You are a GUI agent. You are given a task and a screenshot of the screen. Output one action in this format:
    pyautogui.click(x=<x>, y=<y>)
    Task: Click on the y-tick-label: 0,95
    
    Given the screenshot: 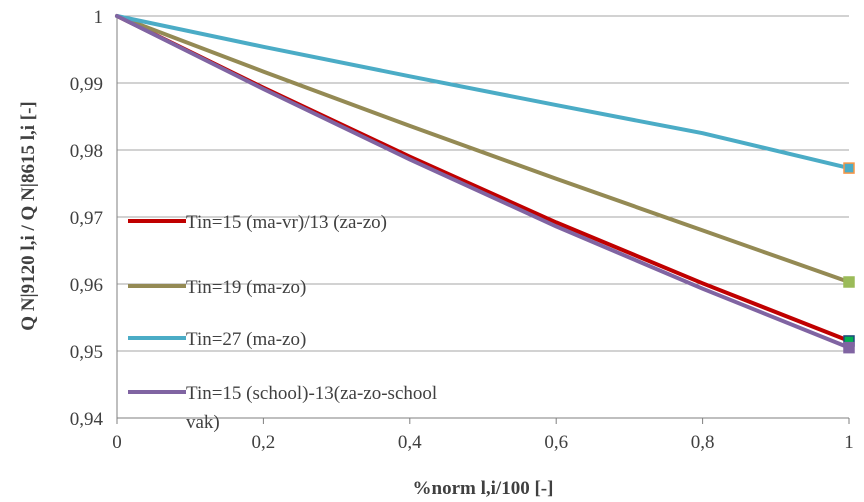 What is the action you would take?
    pyautogui.click(x=86, y=352)
    